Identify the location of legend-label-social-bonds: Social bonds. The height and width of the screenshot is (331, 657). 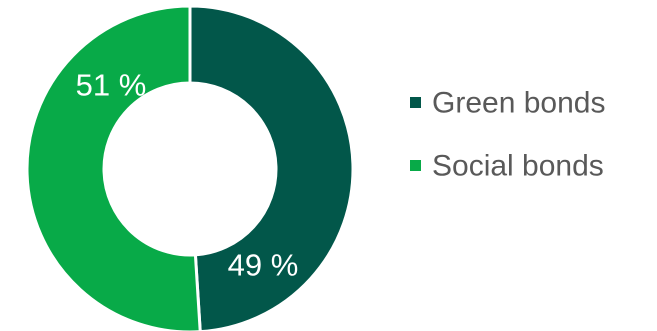
(518, 166).